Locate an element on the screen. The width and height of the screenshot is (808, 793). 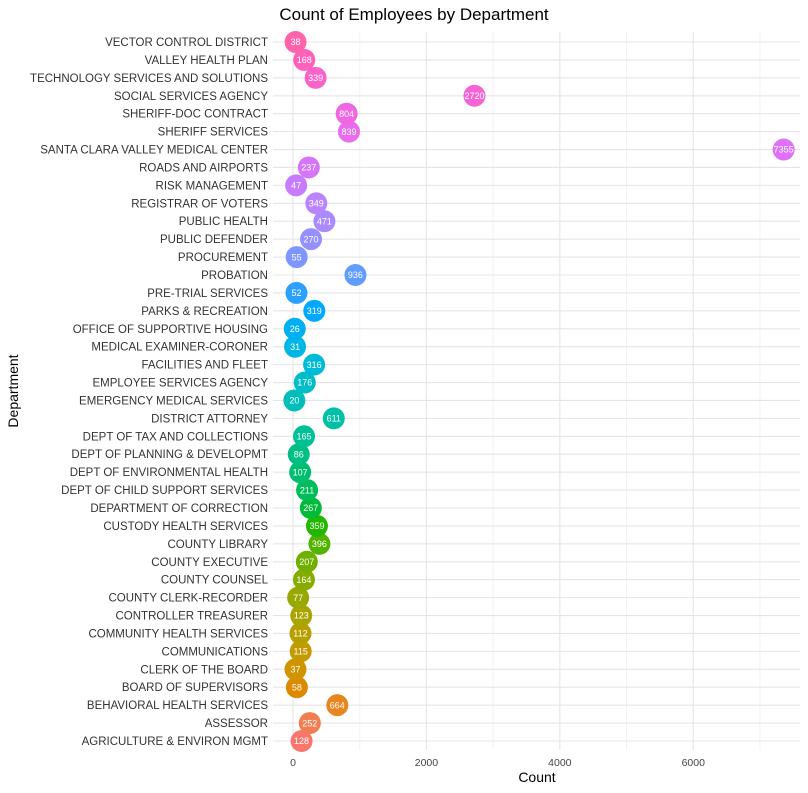
point-value-label: 316 is located at coordinates (314, 365).